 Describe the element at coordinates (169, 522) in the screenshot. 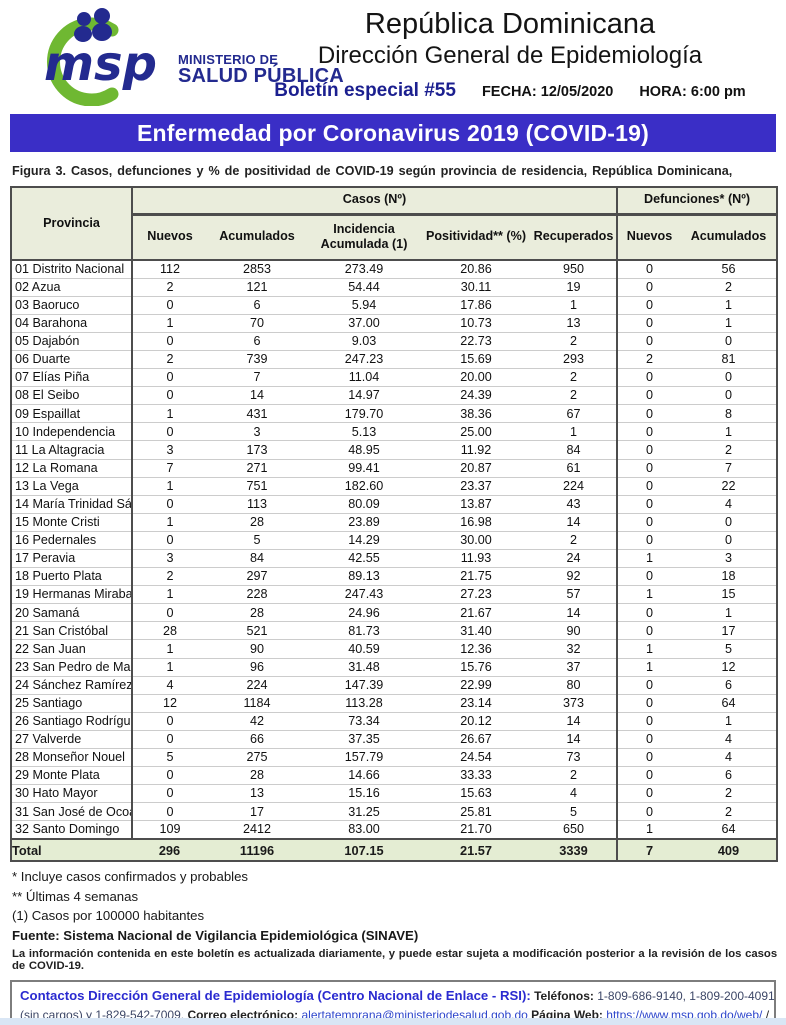

I see `casos-nuevos-cell: 1` at that location.